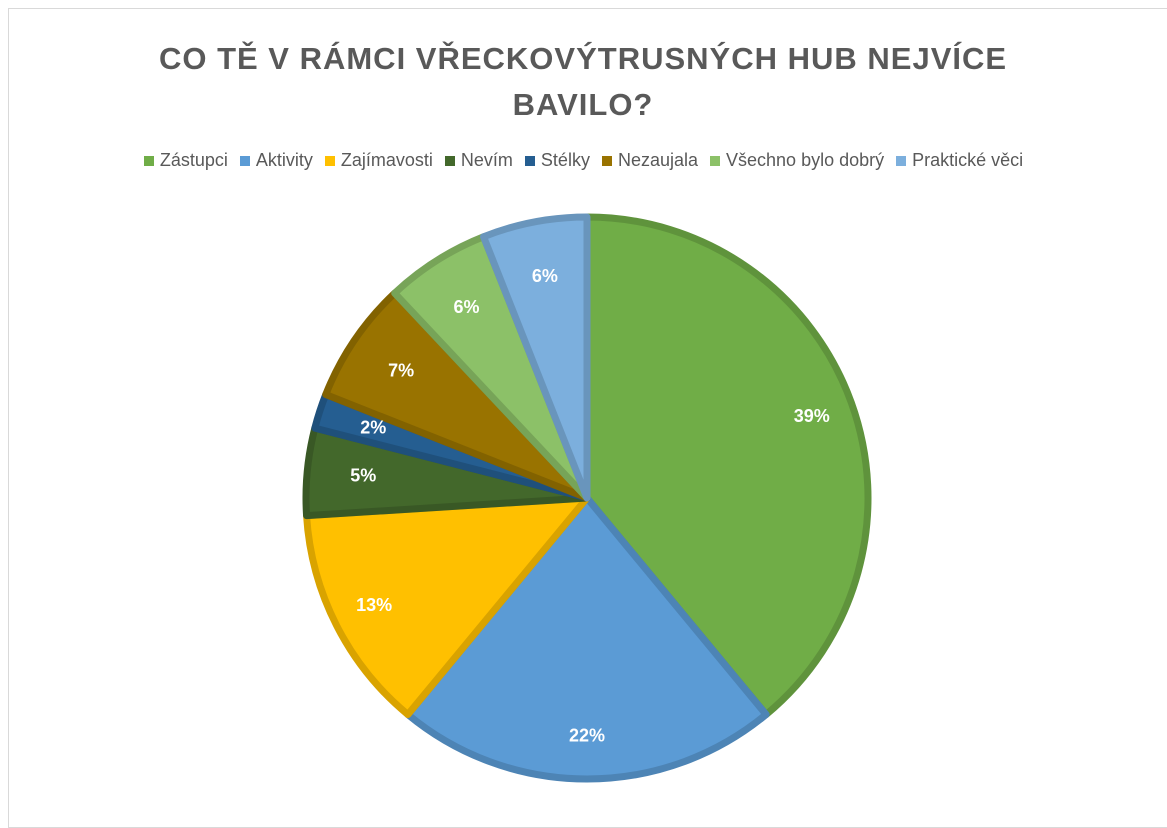 The width and height of the screenshot is (1167, 828). Describe the element at coordinates (805, 160) in the screenshot. I see `legend-label: Všechno bylo dobrý` at that location.